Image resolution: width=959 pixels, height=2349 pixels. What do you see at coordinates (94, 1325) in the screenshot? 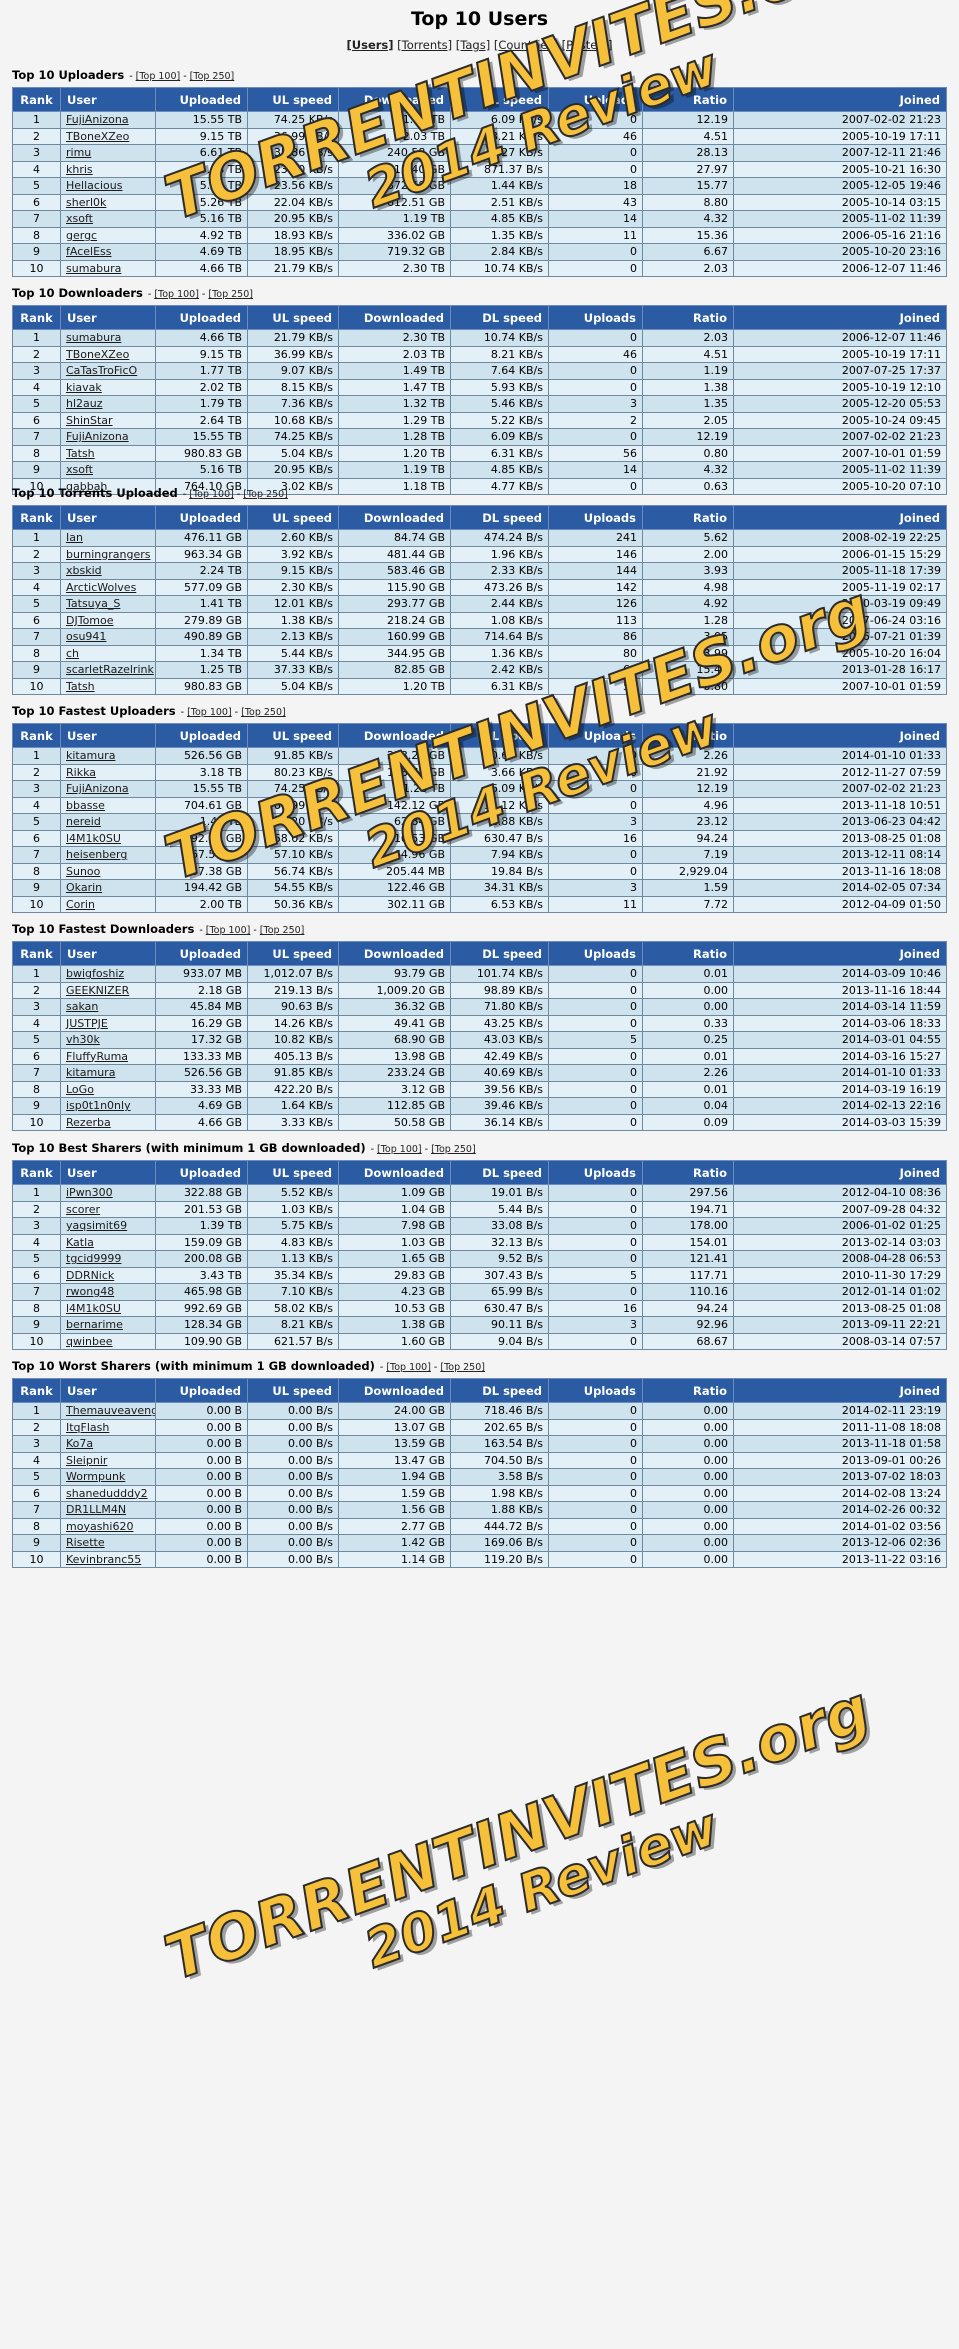
I see `user-link: bernarime` at bounding box center [94, 1325].